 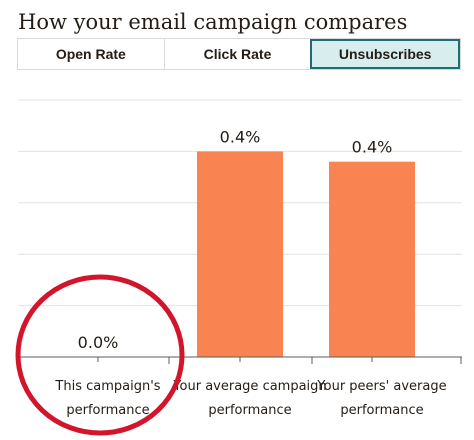 What do you see at coordinates (381, 386) in the screenshot?
I see `x-tick-label: Your peers' average` at bounding box center [381, 386].